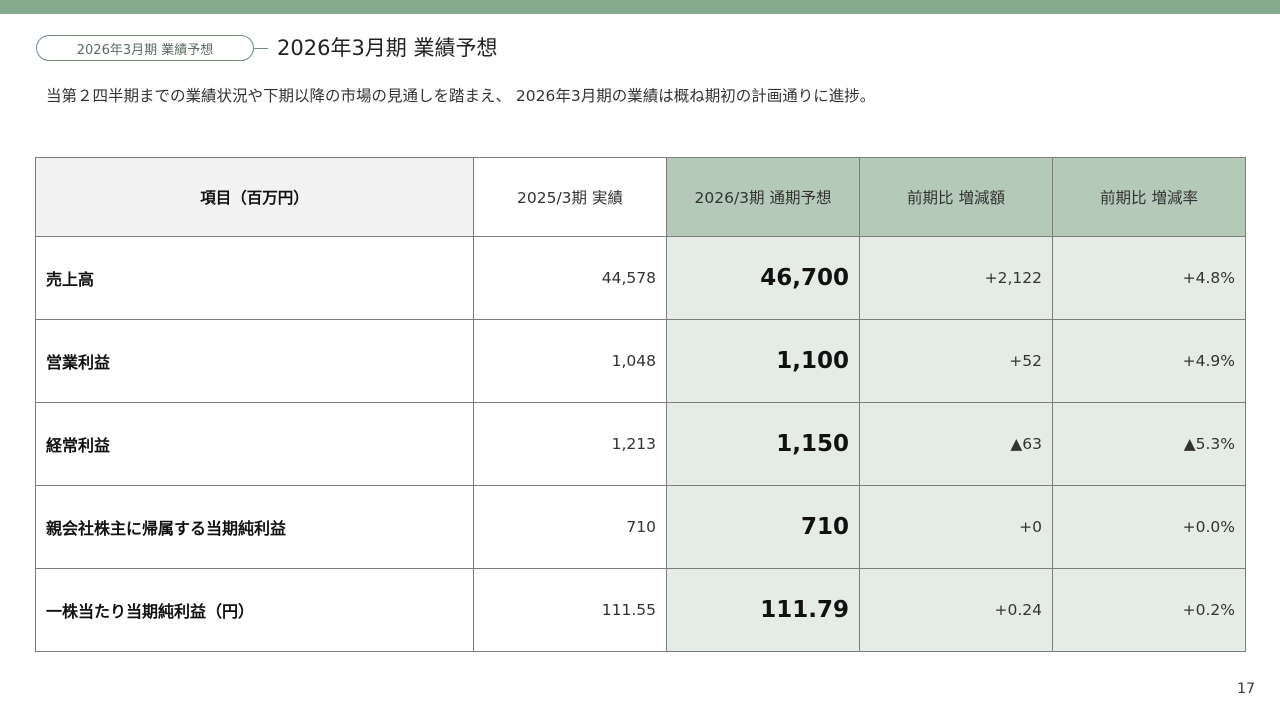 The height and width of the screenshot is (720, 1280). I want to click on cell-prev-actual: 710, so click(570, 527).